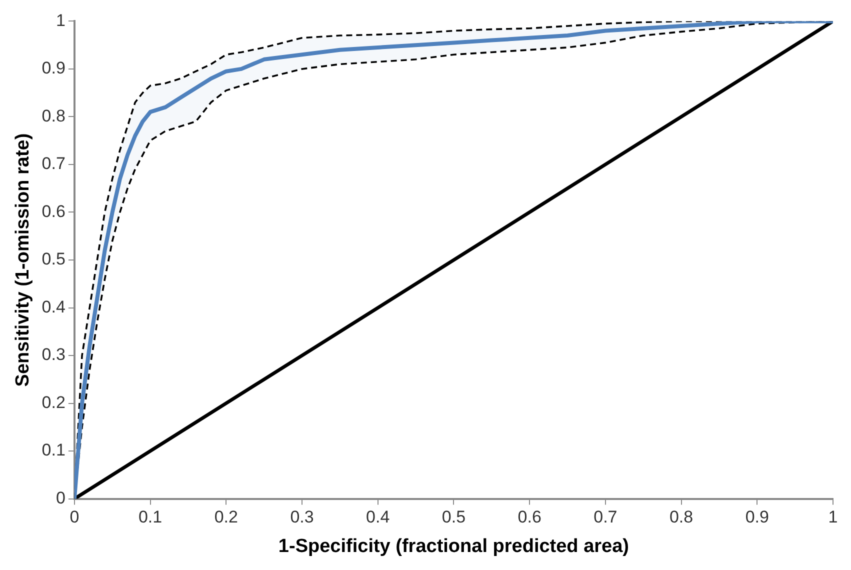 Image resolution: width=851 pixels, height=570 pixels. Describe the element at coordinates (54, 354) in the screenshot. I see `y-tick-label: 0.3` at that location.